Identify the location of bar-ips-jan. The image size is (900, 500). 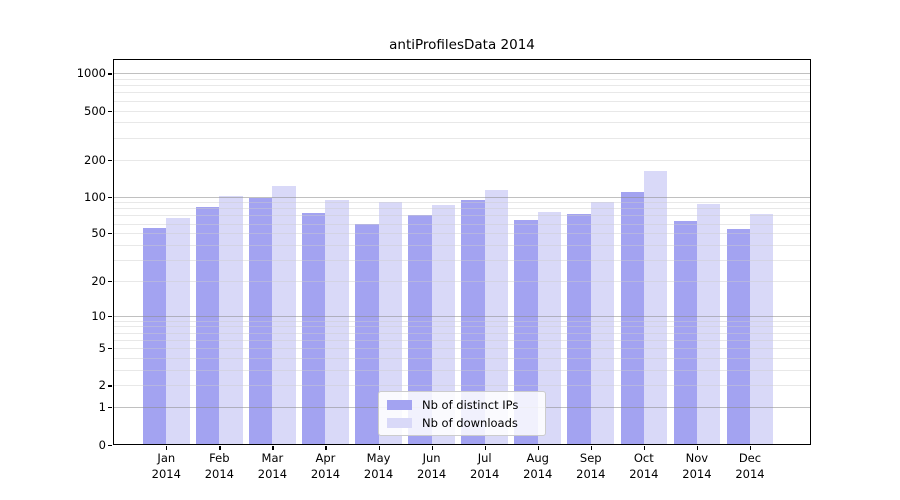
(155, 336).